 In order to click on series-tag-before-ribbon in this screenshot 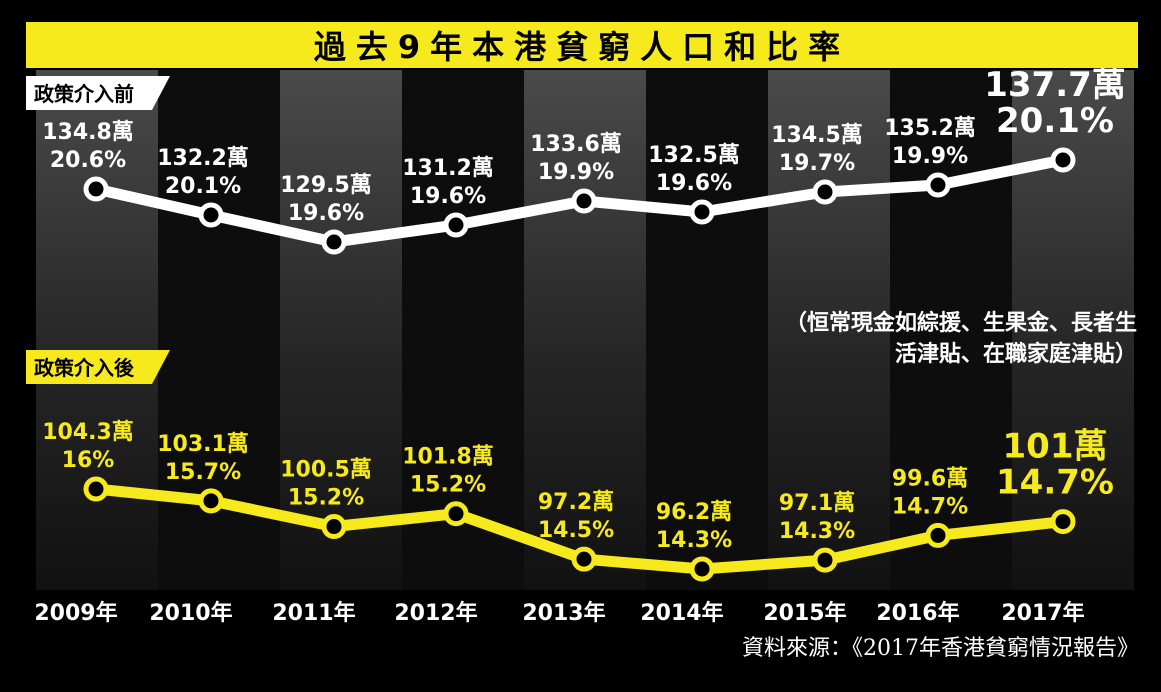, I will do `click(98, 93)`.